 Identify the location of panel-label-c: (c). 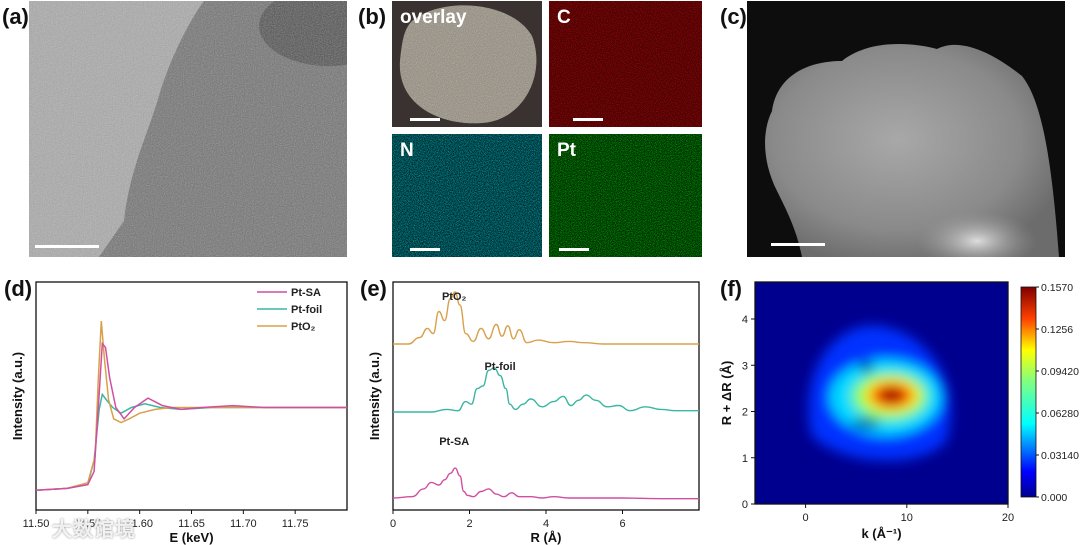
(733, 16).